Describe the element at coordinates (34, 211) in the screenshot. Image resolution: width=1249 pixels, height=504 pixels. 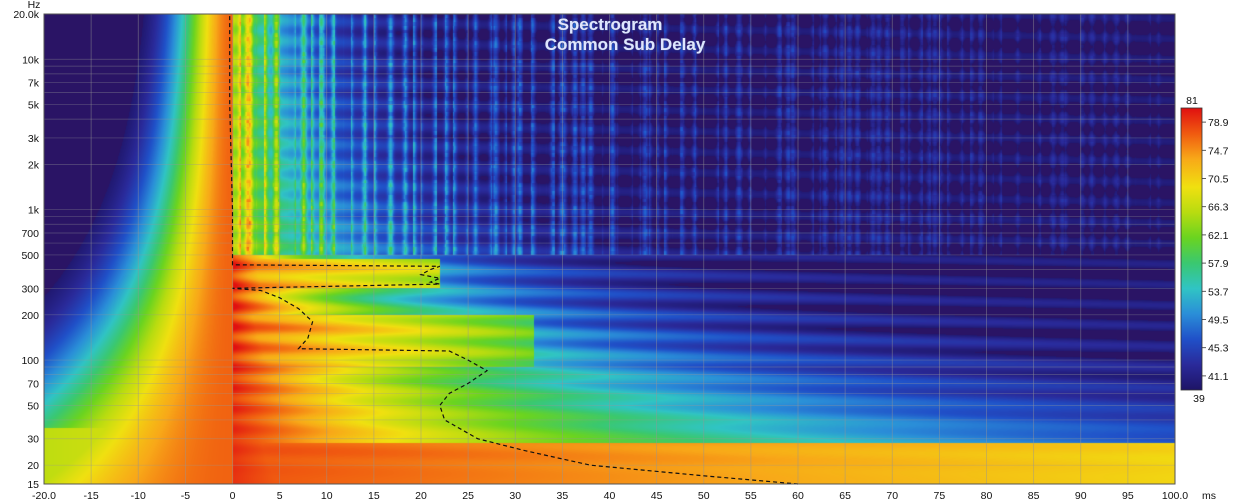
I see `y-tick-label: 1k` at that location.